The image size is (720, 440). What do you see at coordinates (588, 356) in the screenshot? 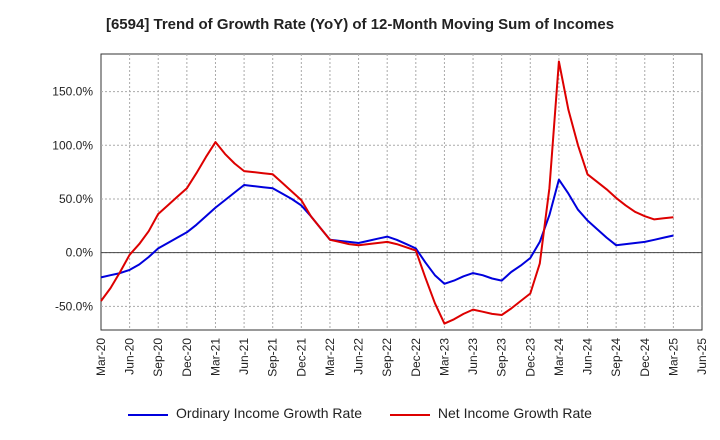
I see `x-tick-label: Jun-24` at bounding box center [588, 356].